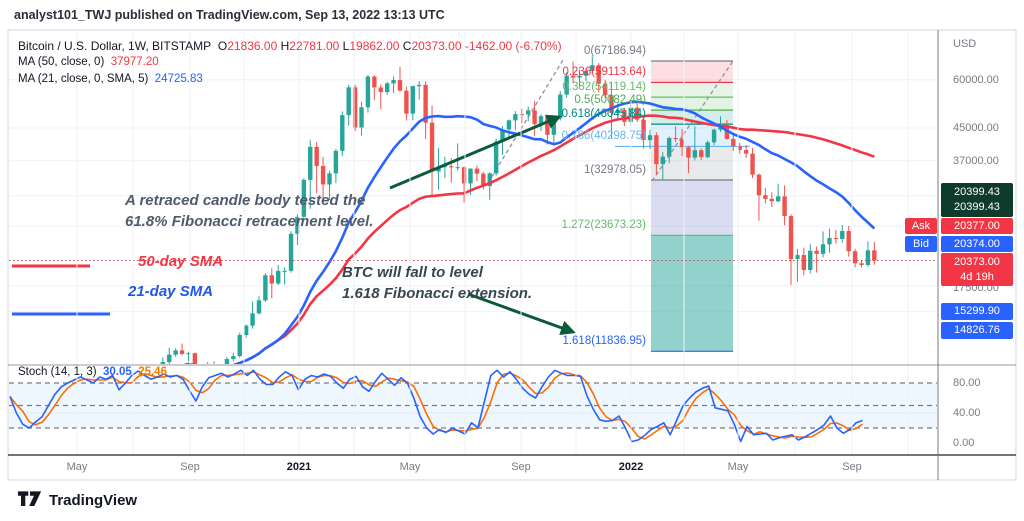 This screenshot has width=1024, height=521. Describe the element at coordinates (285, 46) in the screenshot. I see `high-label: H` at that location.